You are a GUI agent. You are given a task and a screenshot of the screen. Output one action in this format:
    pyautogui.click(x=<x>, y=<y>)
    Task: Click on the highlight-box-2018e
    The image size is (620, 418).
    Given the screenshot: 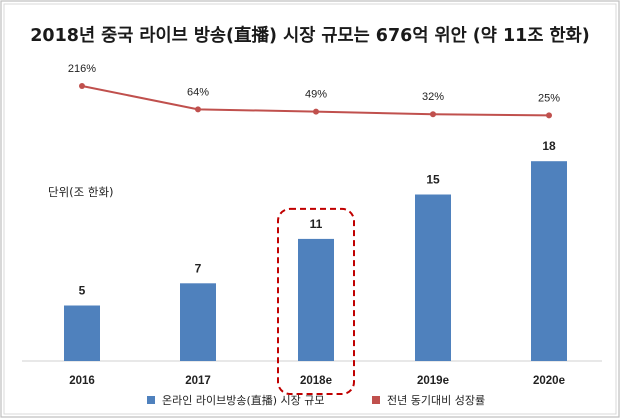 What is the action you would take?
    pyautogui.click(x=316, y=301)
    